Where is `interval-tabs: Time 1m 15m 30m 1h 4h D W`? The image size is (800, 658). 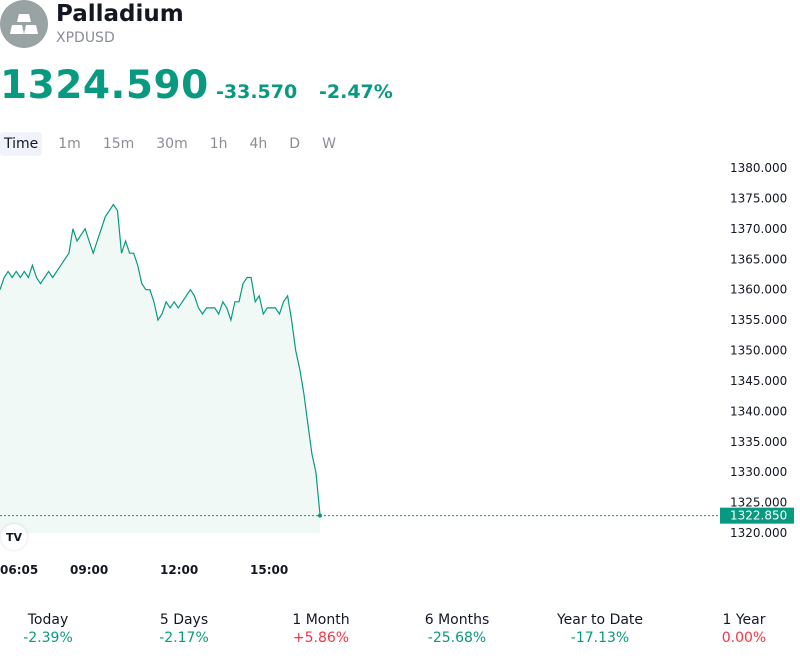 interval-tabs: Time 1m 15m 30m 1h 4h D W is located at coordinates (177, 144).